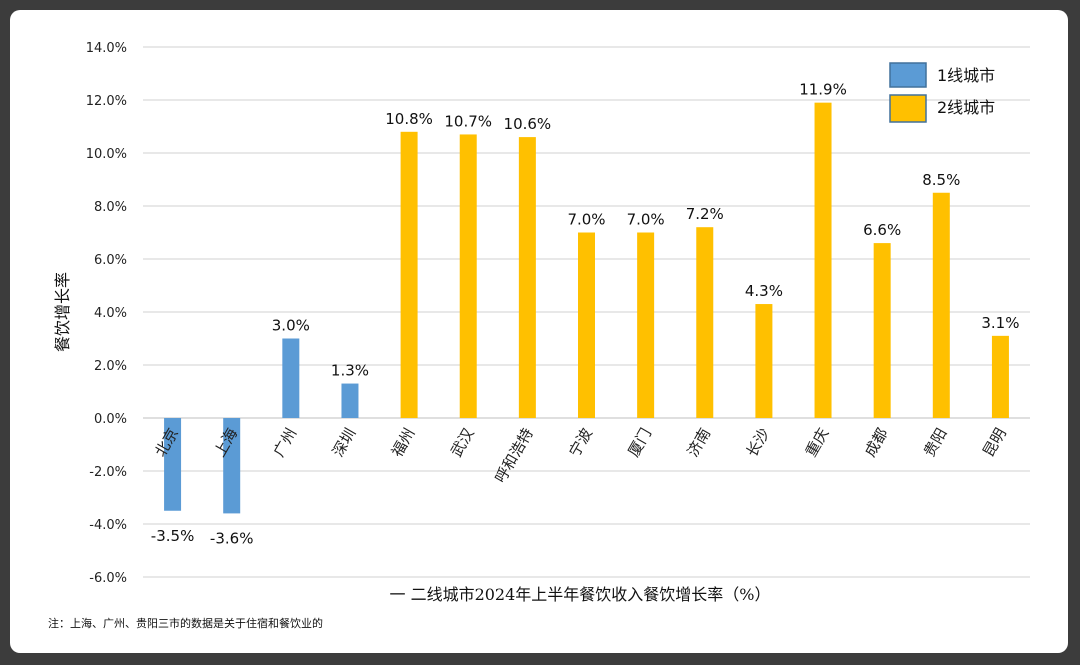 The height and width of the screenshot is (665, 1080). What do you see at coordinates (106, 101) in the screenshot?
I see `y-tick-label: 12.0%` at bounding box center [106, 101].